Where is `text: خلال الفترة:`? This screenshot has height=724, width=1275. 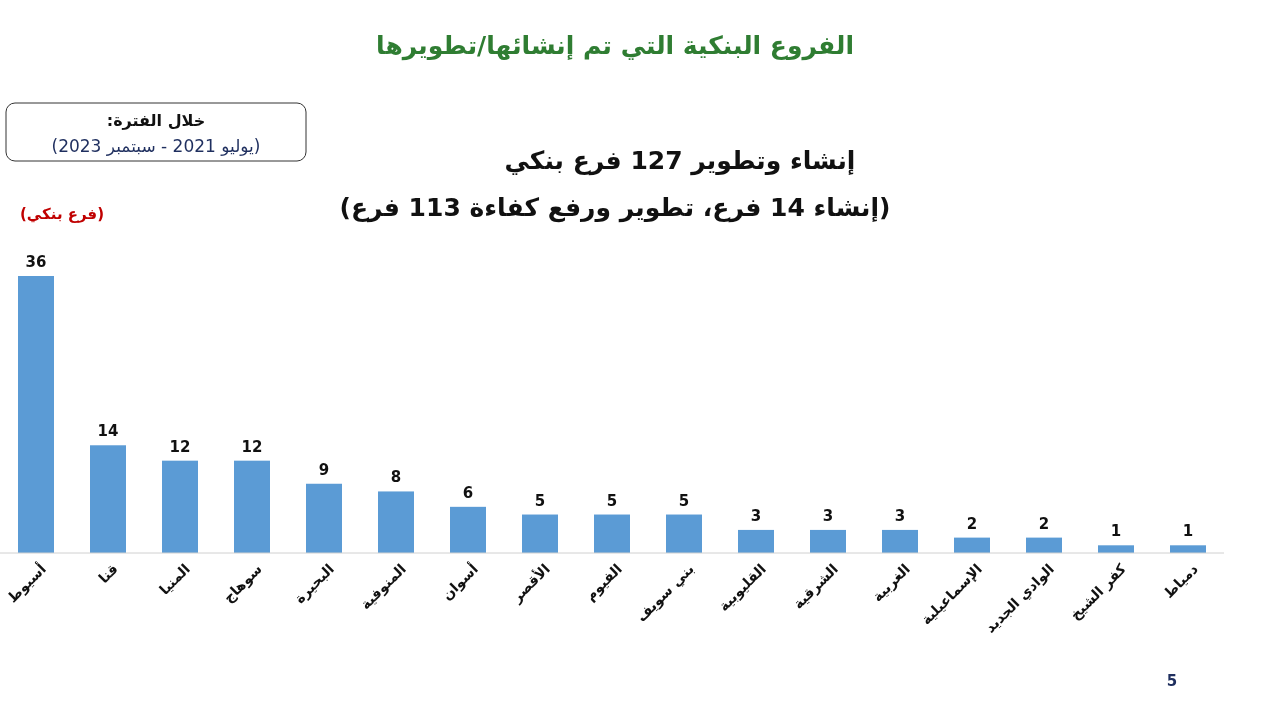 text: خلال الفترة: is located at coordinates (156, 120).